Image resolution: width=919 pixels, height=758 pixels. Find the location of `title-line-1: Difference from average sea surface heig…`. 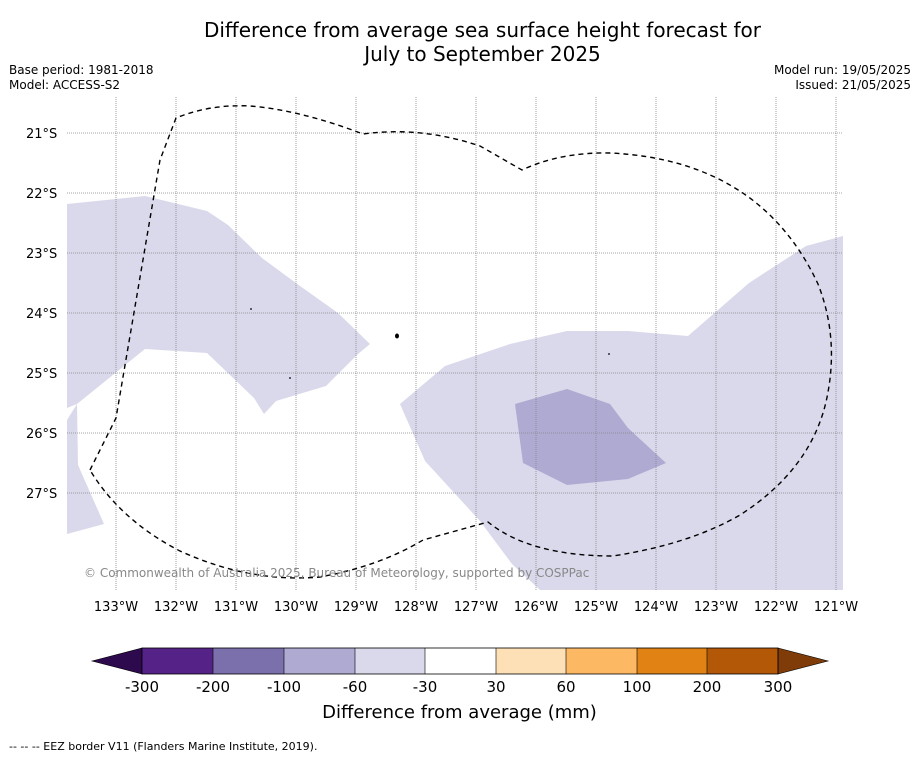

title-line-1: Difference from average sea surface heig… is located at coordinates (482, 30).